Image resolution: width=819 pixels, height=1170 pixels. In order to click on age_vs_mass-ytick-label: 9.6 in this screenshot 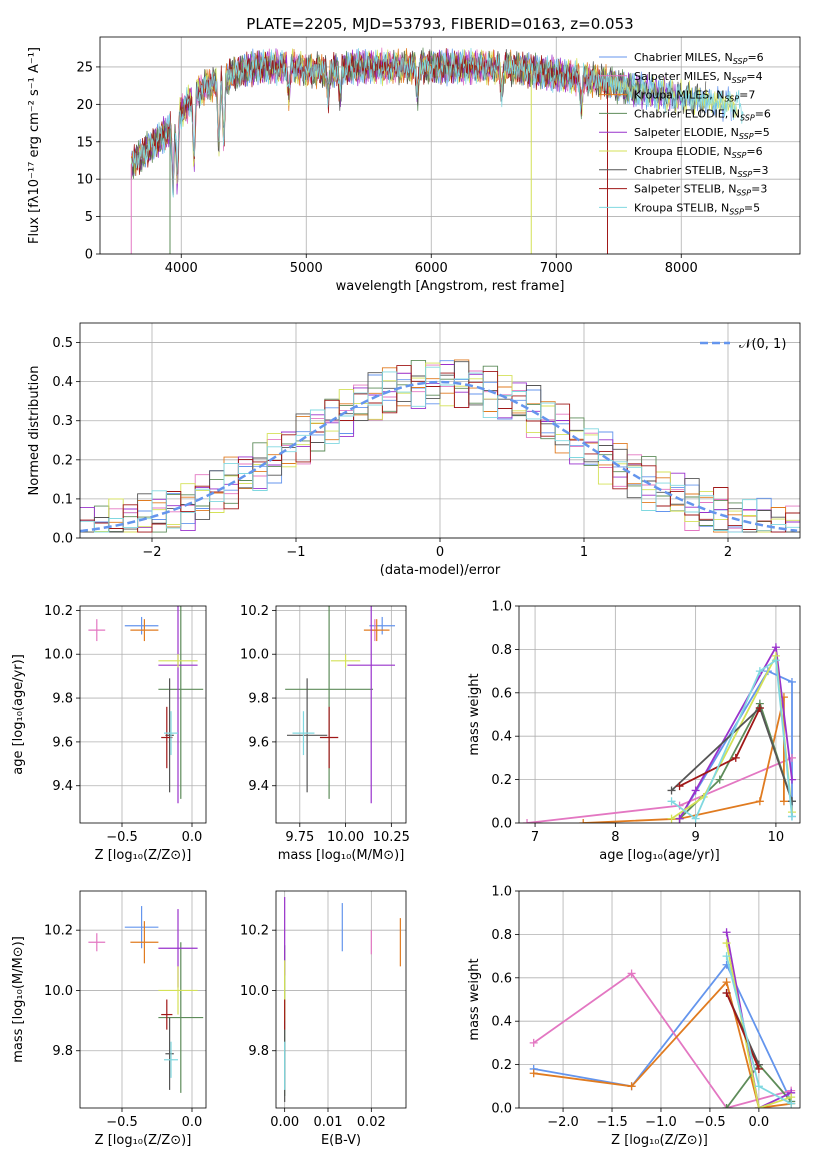, I will do `click(258, 742)`.